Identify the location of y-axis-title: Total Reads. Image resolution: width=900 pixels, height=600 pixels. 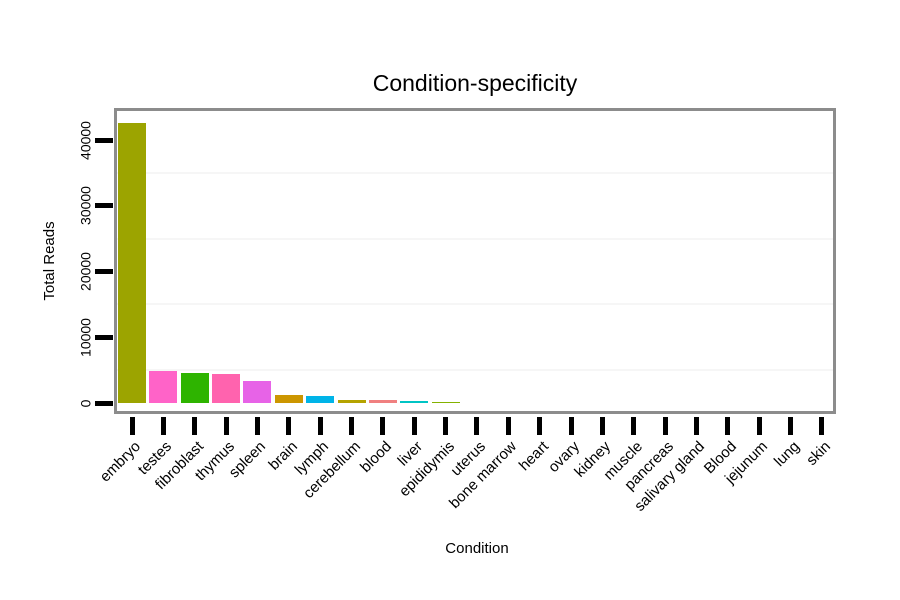
(49, 261).